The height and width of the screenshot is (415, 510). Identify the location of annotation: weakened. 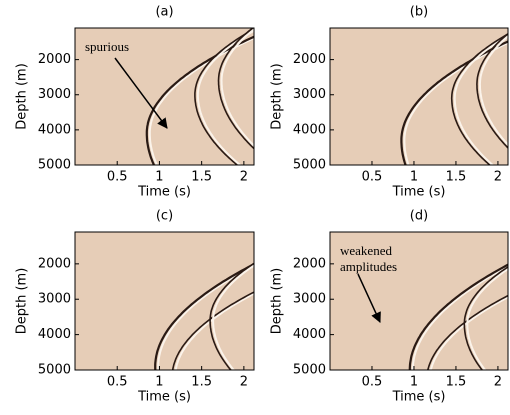
(366, 250).